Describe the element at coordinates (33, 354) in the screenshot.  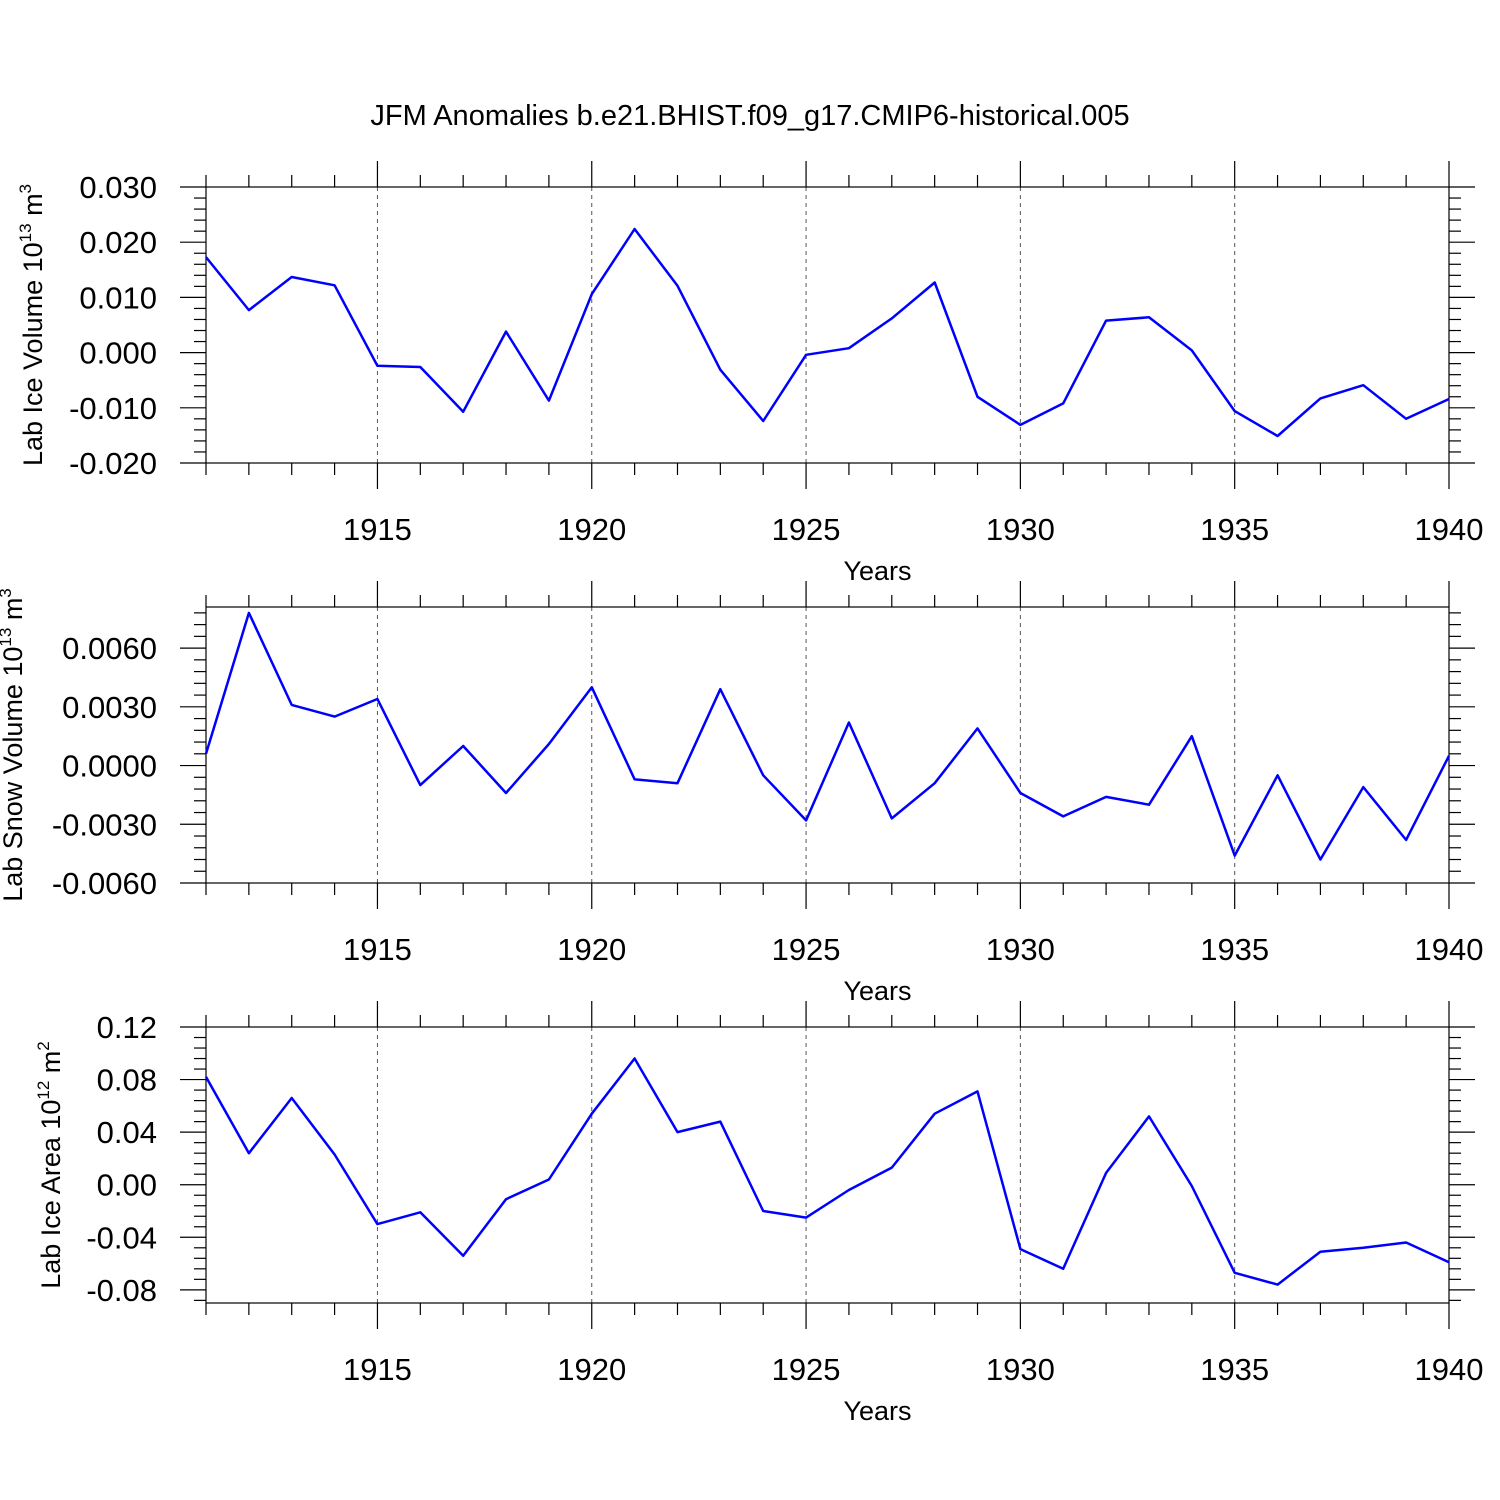
I see `y-axis-label-part: Lab Ice Volume 10` at that location.